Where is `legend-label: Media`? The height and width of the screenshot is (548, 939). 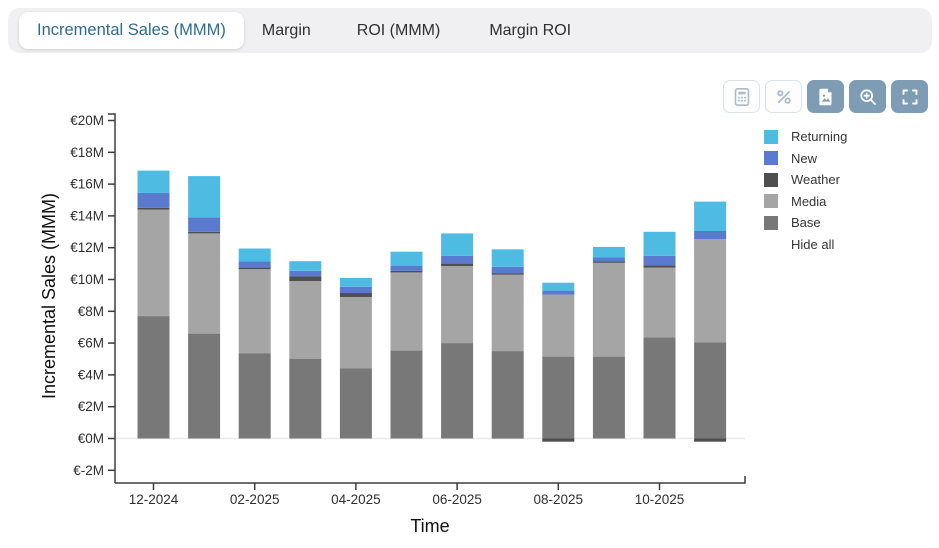
legend-label: Media is located at coordinates (809, 201).